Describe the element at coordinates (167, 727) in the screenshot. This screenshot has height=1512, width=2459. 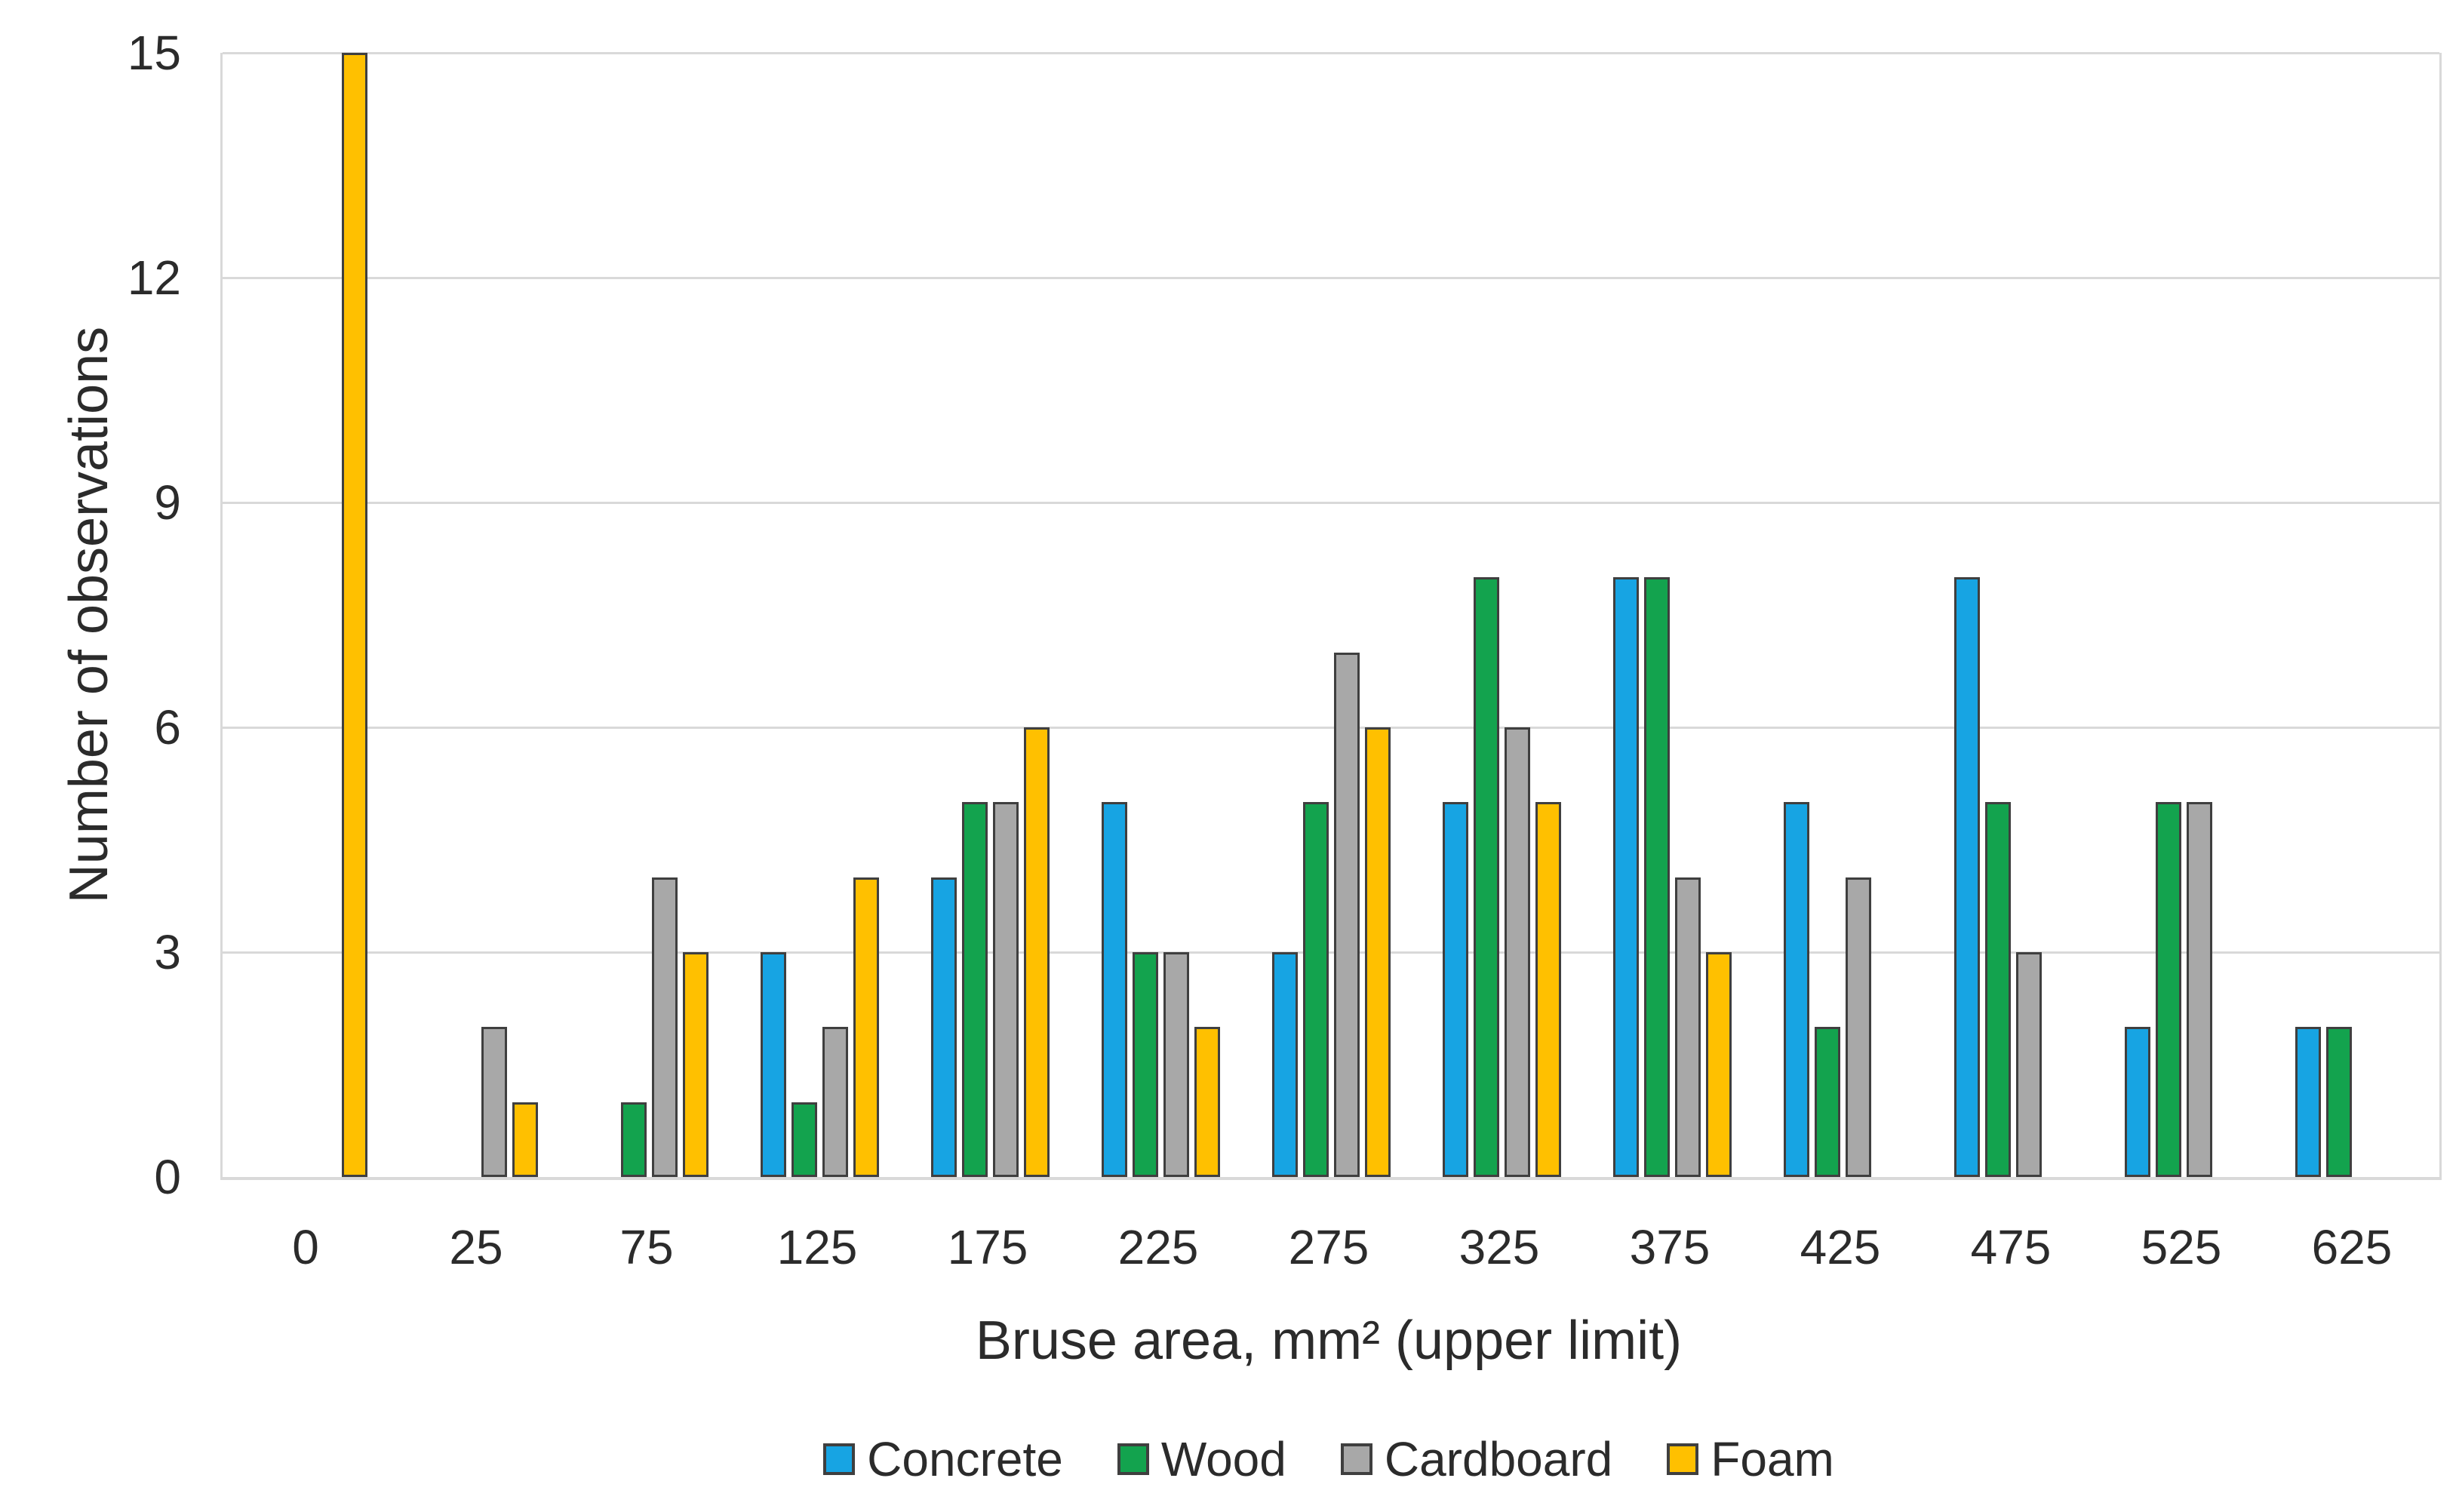
I see `y-tick-label-6: 6` at that location.